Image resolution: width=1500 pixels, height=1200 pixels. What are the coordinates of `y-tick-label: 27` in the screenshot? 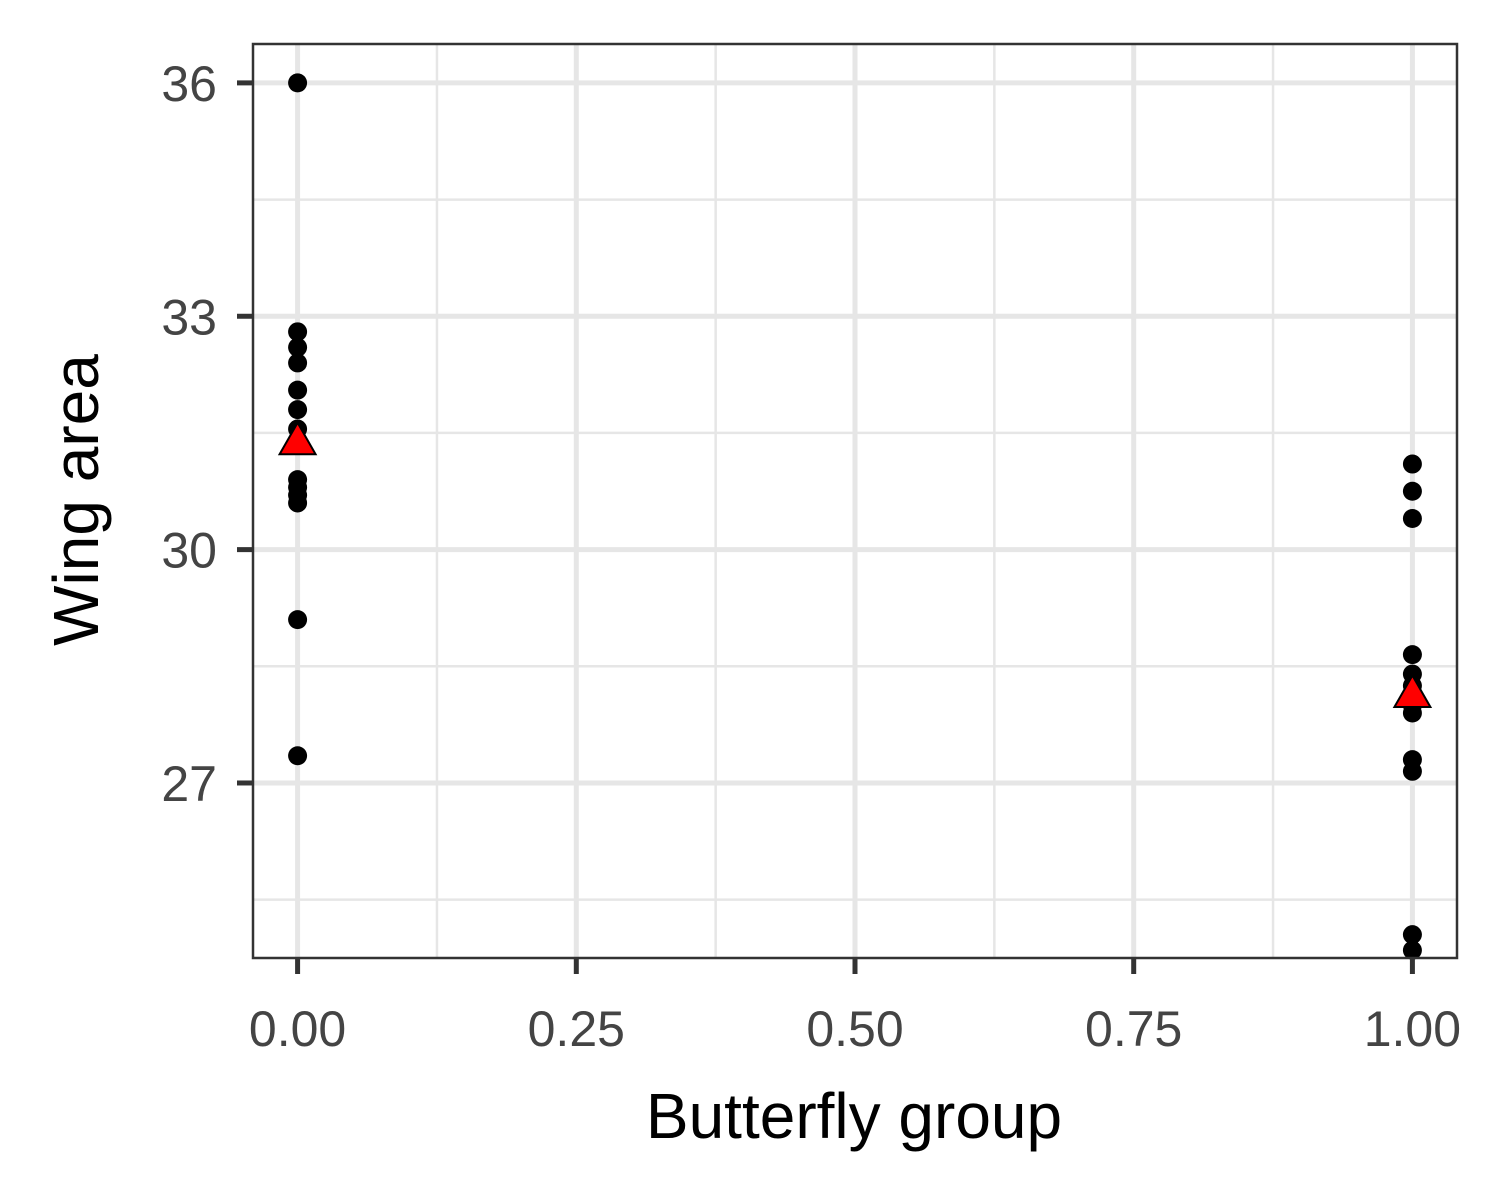 It's located at (189, 784).